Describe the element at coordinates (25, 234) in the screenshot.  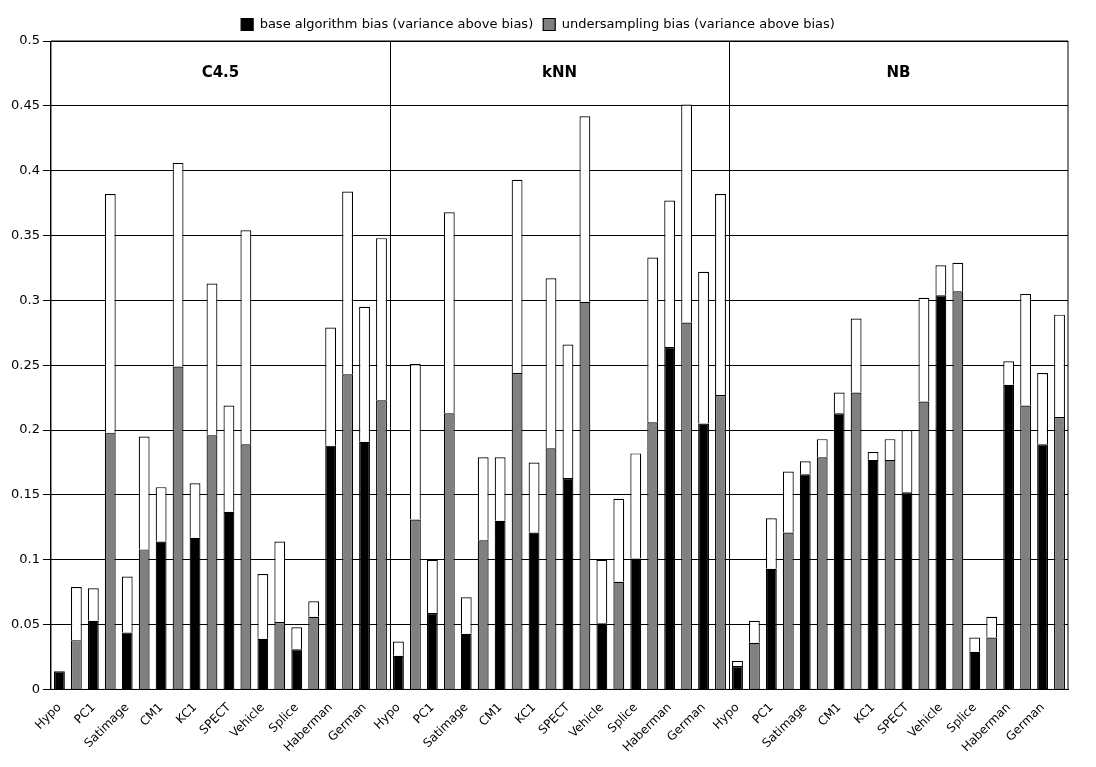
I see `y-tick-label: 0.35` at that location.